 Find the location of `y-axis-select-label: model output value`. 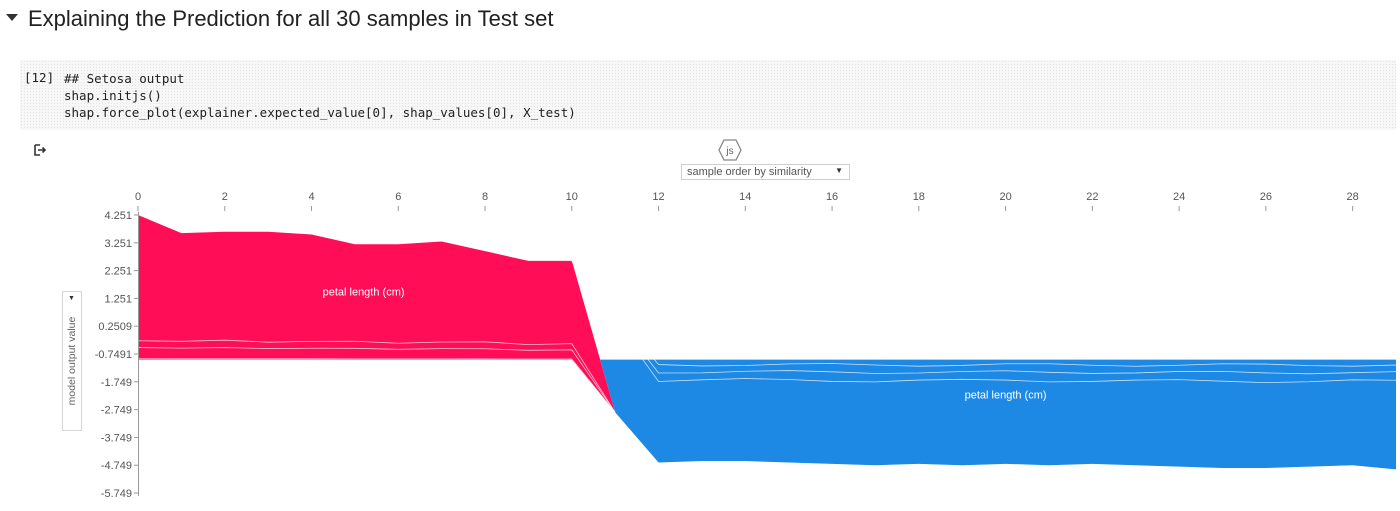

y-axis-select-label: model output value is located at coordinates (72, 361).